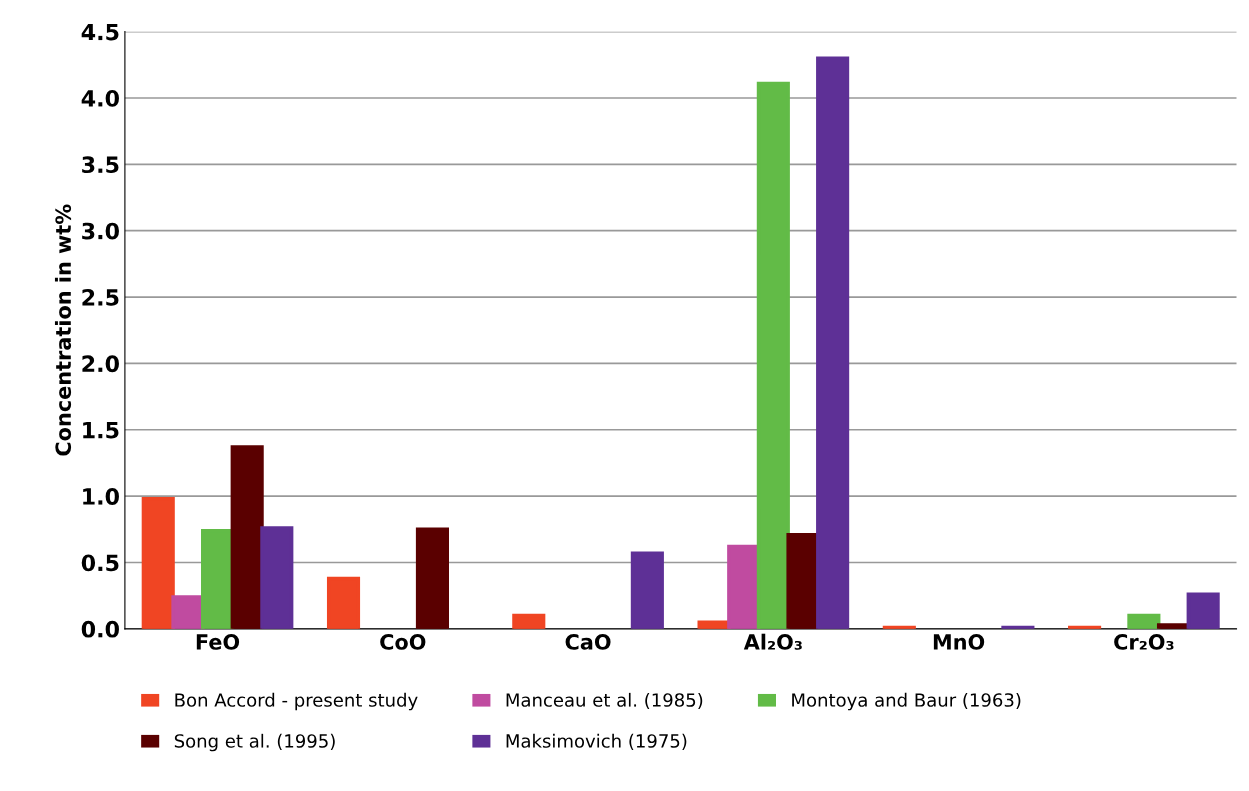 This screenshot has width=1249, height=791. I want to click on x-tick-label: FeO, so click(218, 642).